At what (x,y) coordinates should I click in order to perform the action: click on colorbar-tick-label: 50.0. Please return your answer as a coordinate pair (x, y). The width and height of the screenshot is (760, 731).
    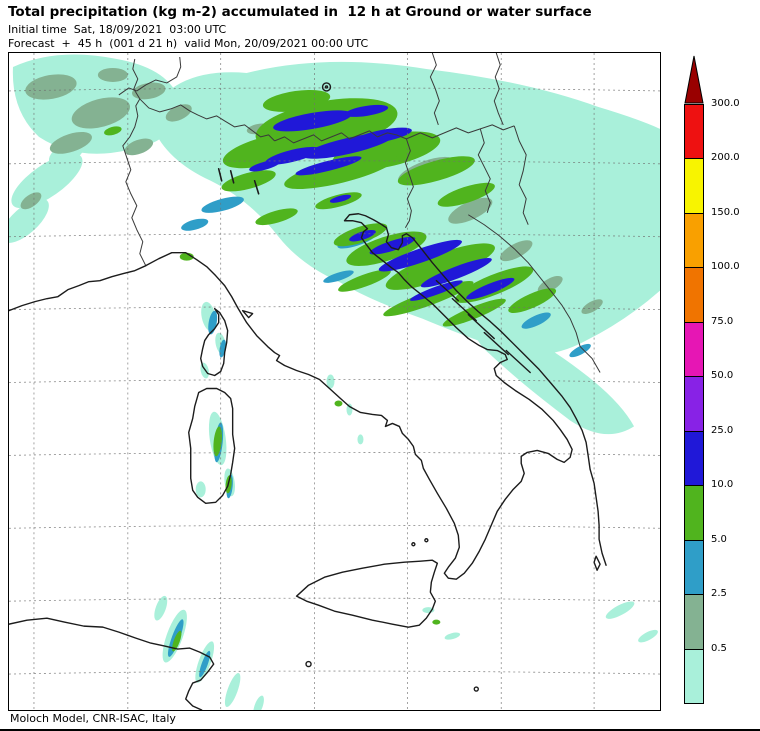
    Looking at the image, I should click on (722, 375).